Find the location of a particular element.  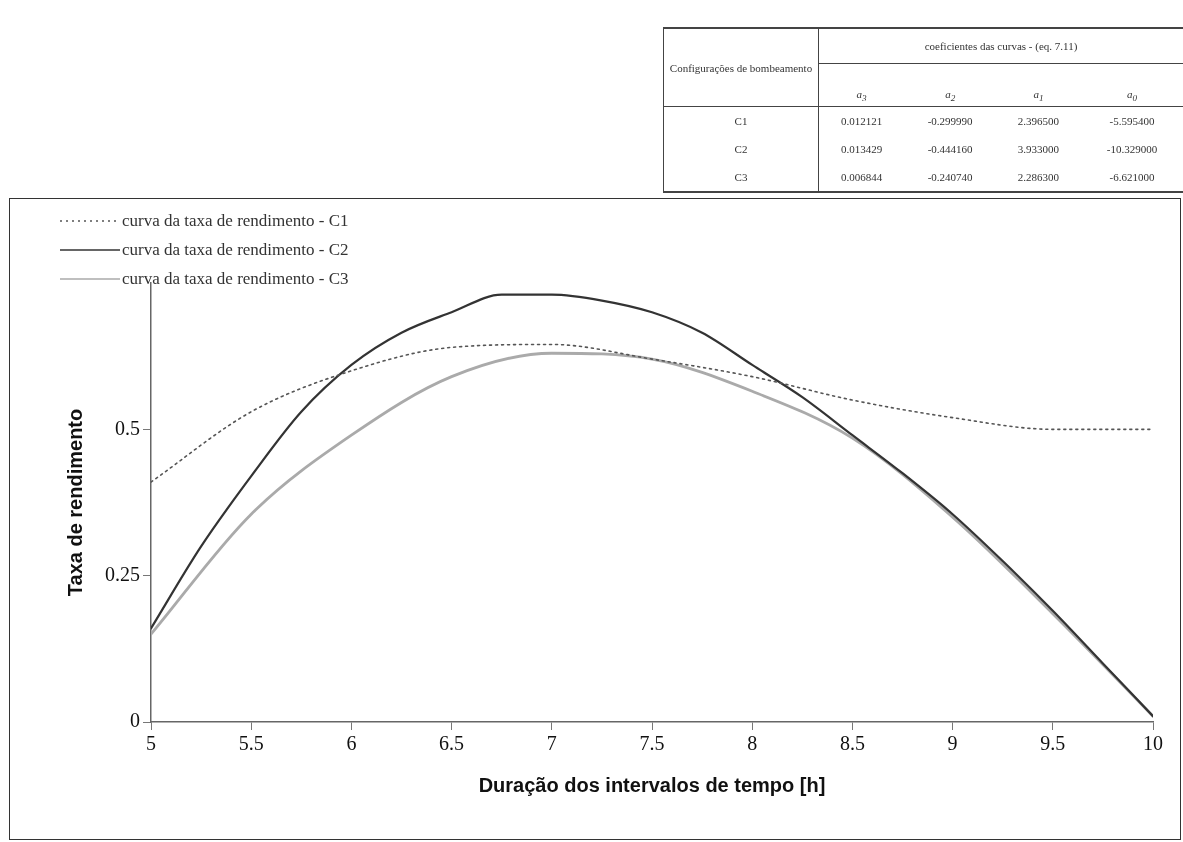

x-tick-label: 6.5 is located at coordinates (452, 743).